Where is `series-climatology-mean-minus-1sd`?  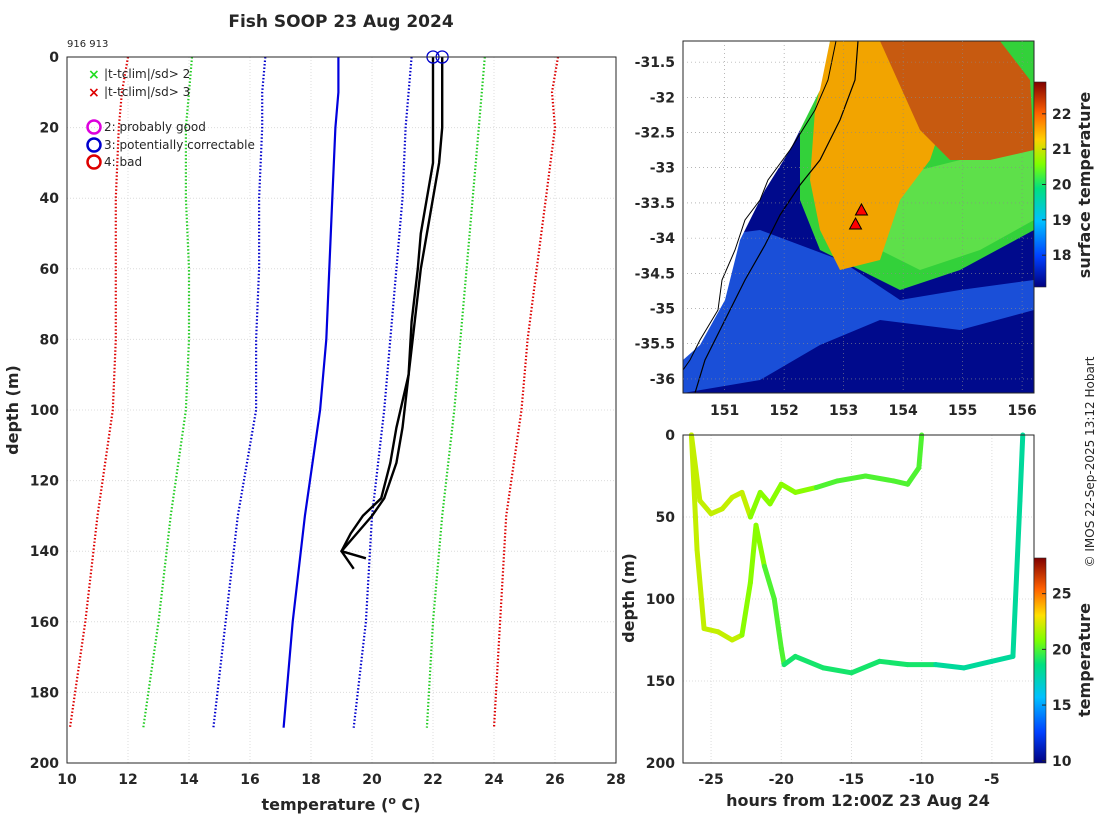 series-climatology-mean-minus-1sd is located at coordinates (239, 392).